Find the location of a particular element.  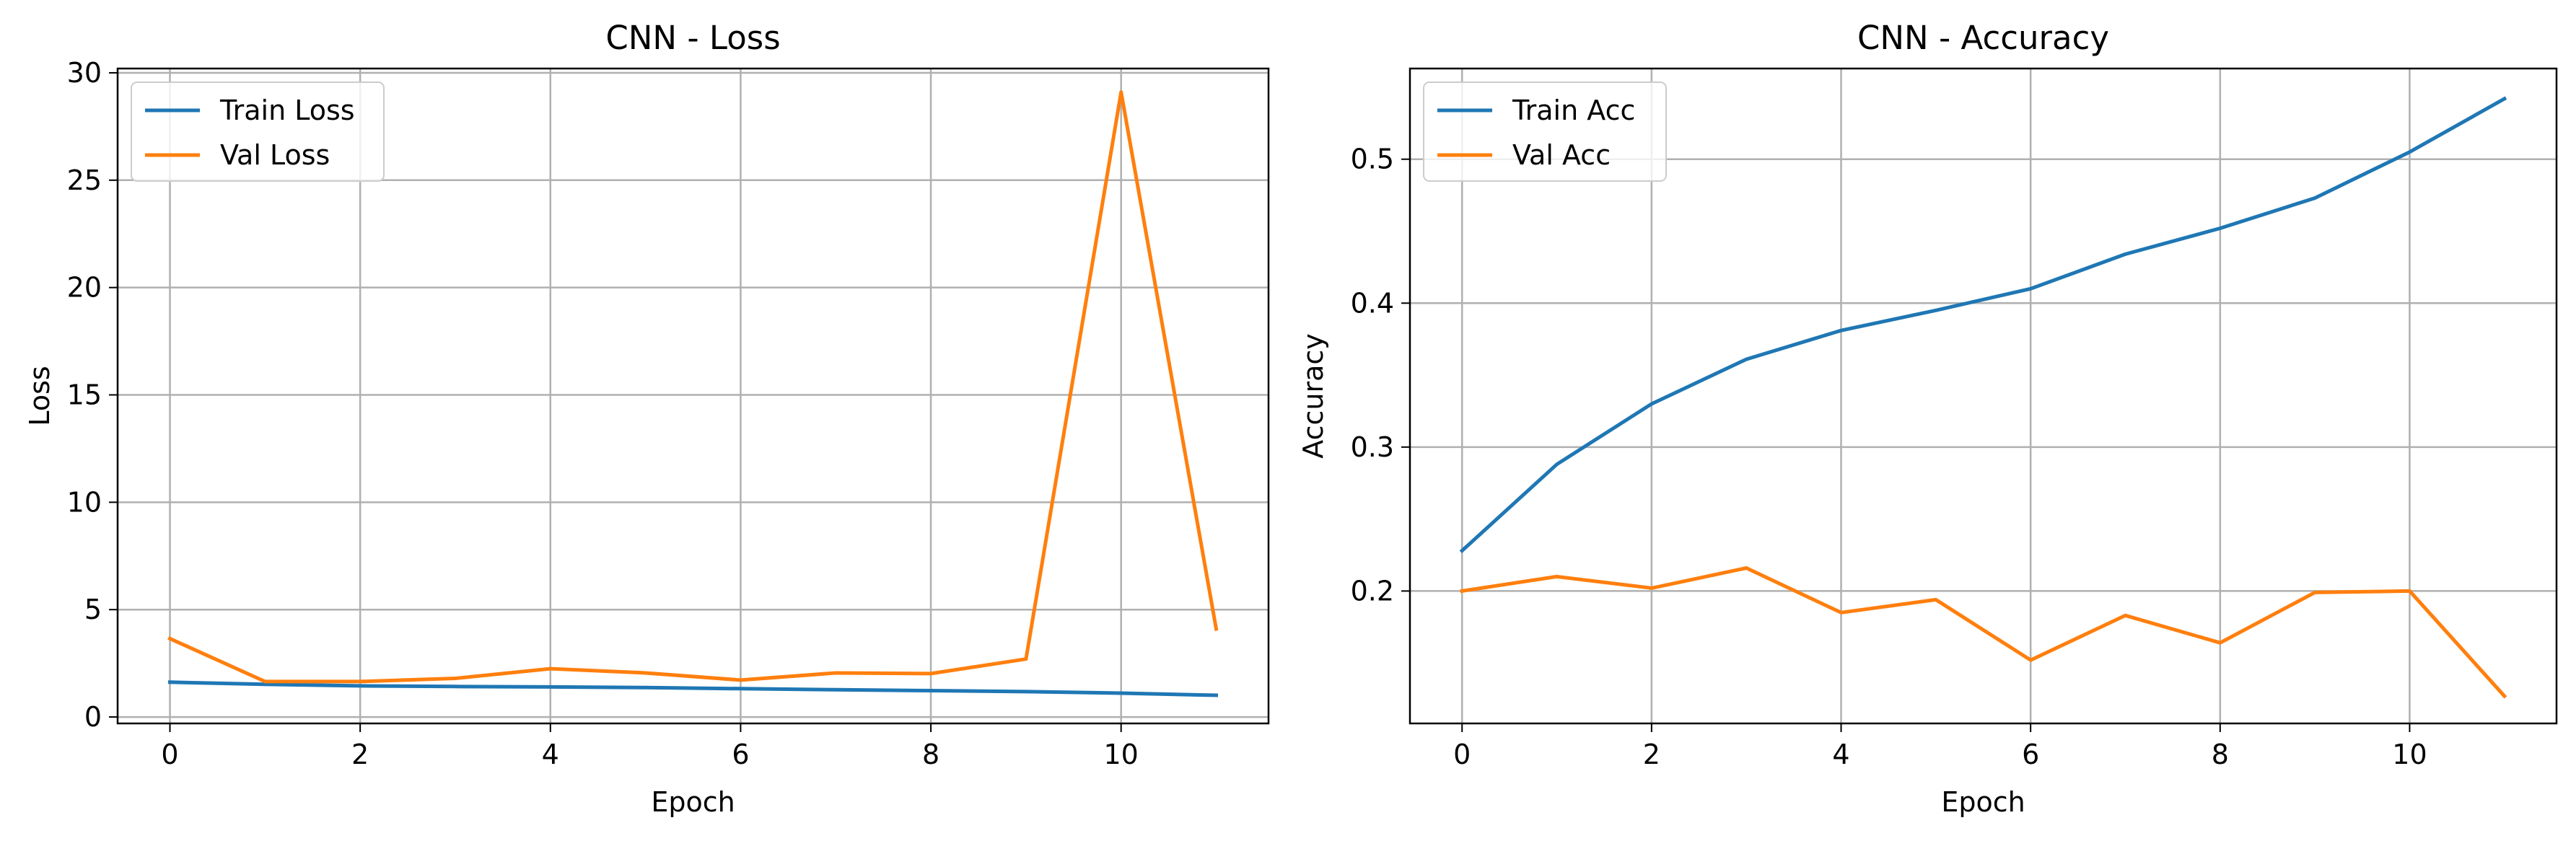

y-tick-label: 15 is located at coordinates (84, 395).